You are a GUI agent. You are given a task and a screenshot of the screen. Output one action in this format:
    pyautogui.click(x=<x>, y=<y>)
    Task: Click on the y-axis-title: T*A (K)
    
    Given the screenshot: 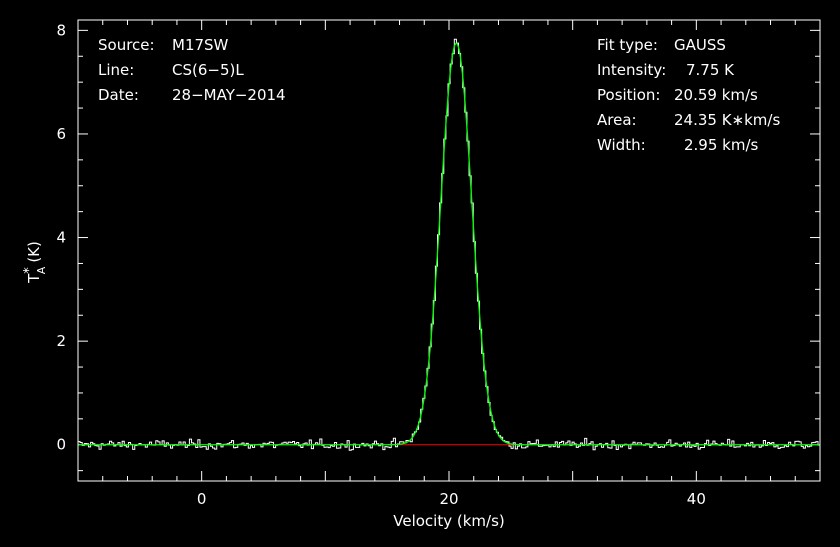 What is the action you would take?
    pyautogui.click(x=35, y=262)
    